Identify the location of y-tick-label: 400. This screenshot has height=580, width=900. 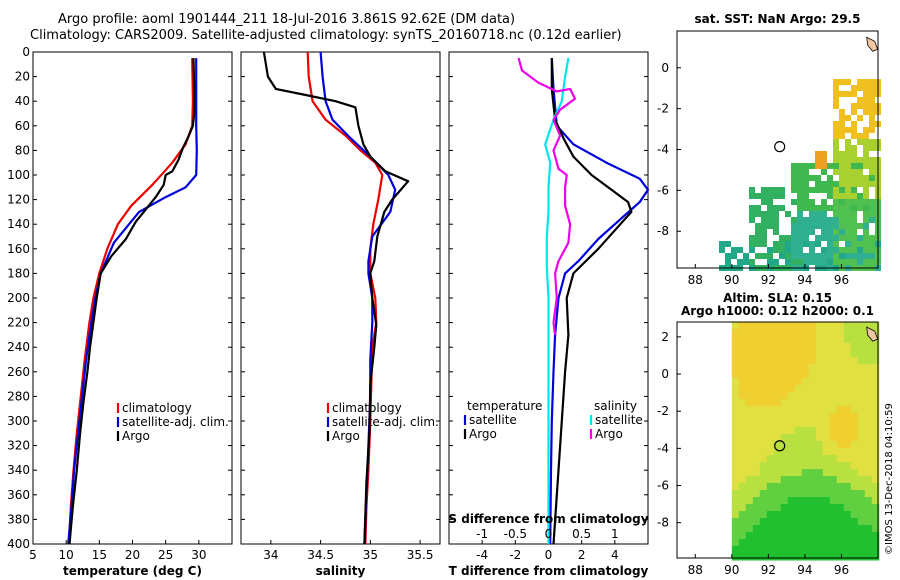
(18, 544).